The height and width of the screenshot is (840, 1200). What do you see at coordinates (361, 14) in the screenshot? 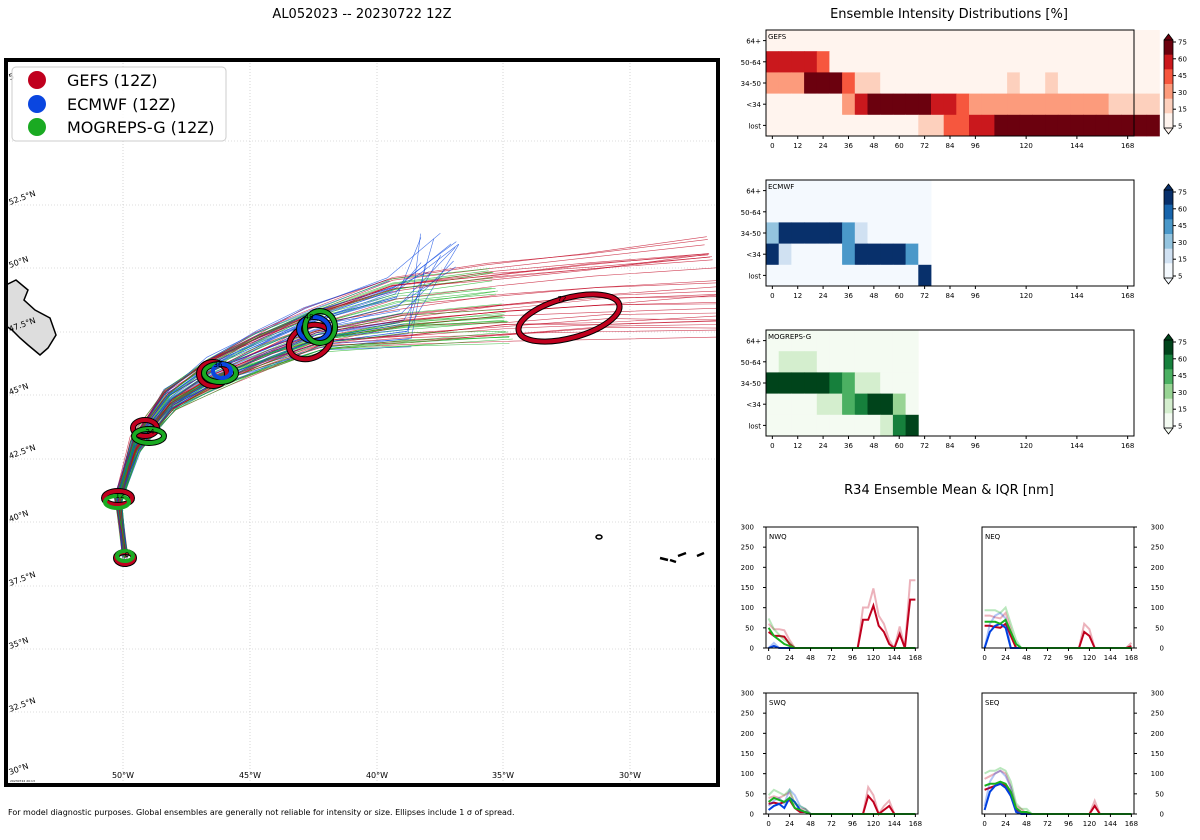
I see `figure-title: AL052023 -- 20230722 12Z` at bounding box center [361, 14].